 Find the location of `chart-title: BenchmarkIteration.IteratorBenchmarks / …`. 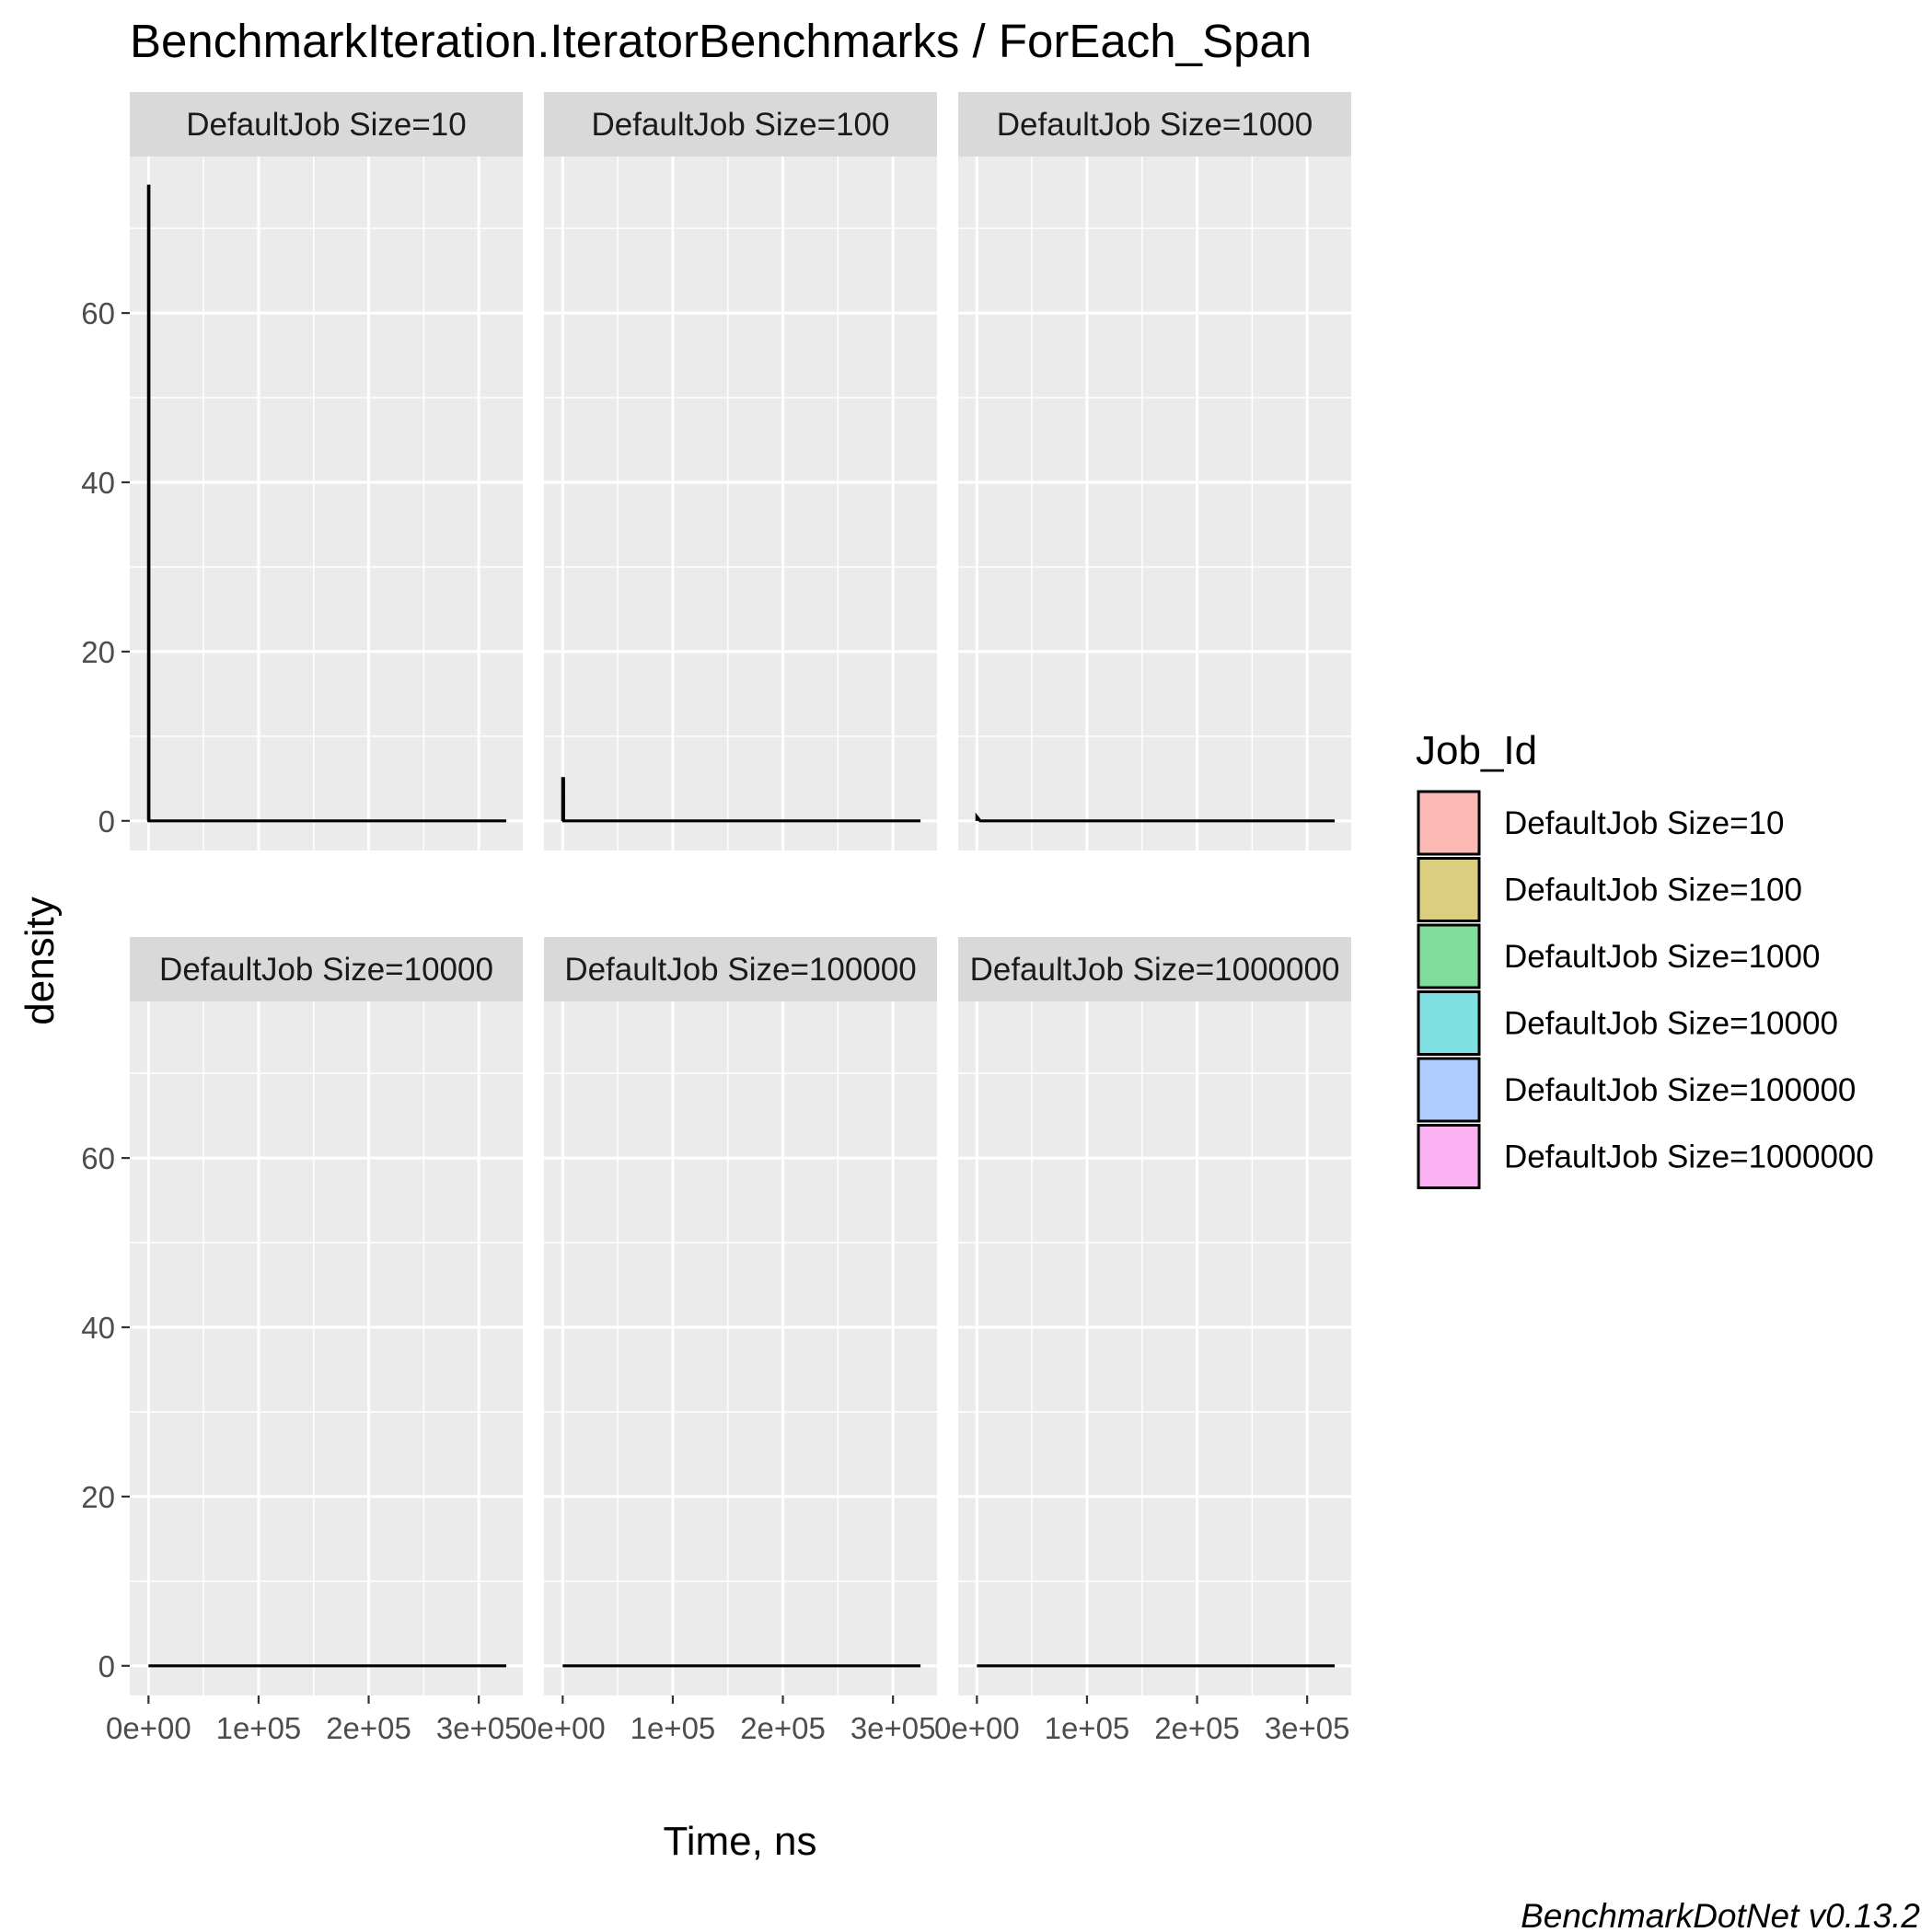

chart-title: BenchmarkIteration.IteratorBenchmarks / … is located at coordinates (721, 41).